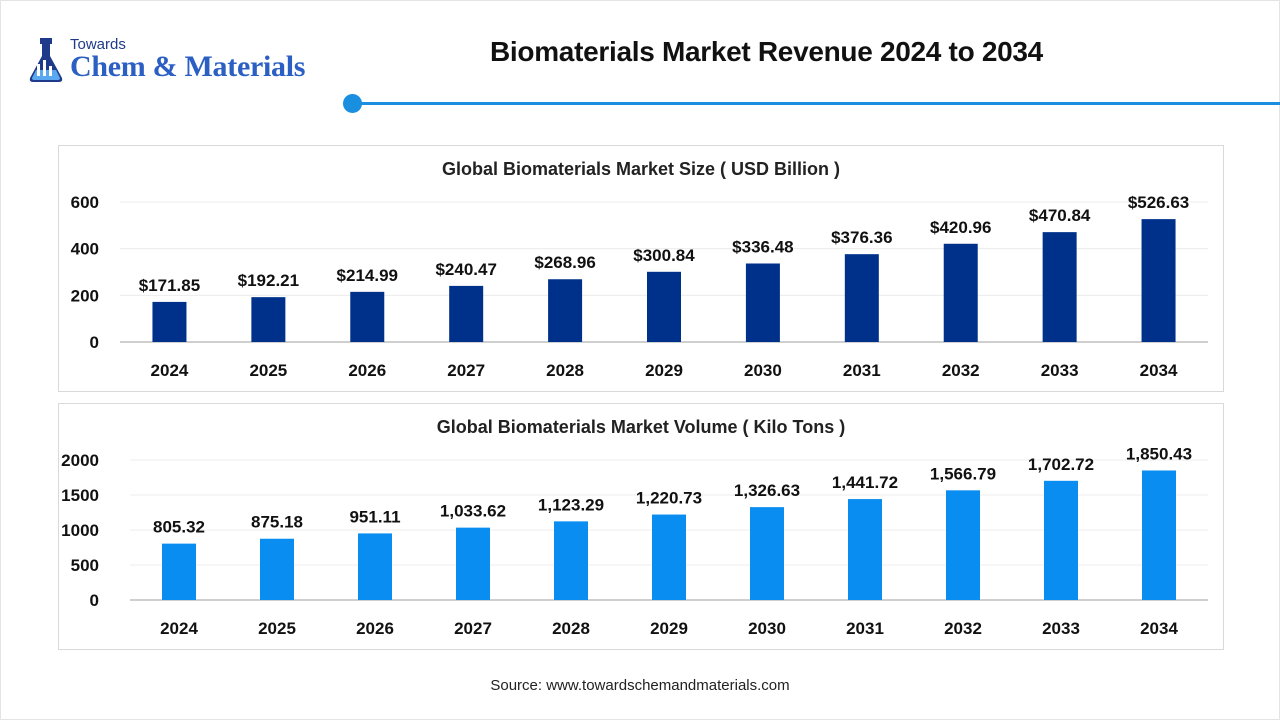 This screenshot has width=1280, height=720. I want to click on data-label: $300.84, so click(664, 255).